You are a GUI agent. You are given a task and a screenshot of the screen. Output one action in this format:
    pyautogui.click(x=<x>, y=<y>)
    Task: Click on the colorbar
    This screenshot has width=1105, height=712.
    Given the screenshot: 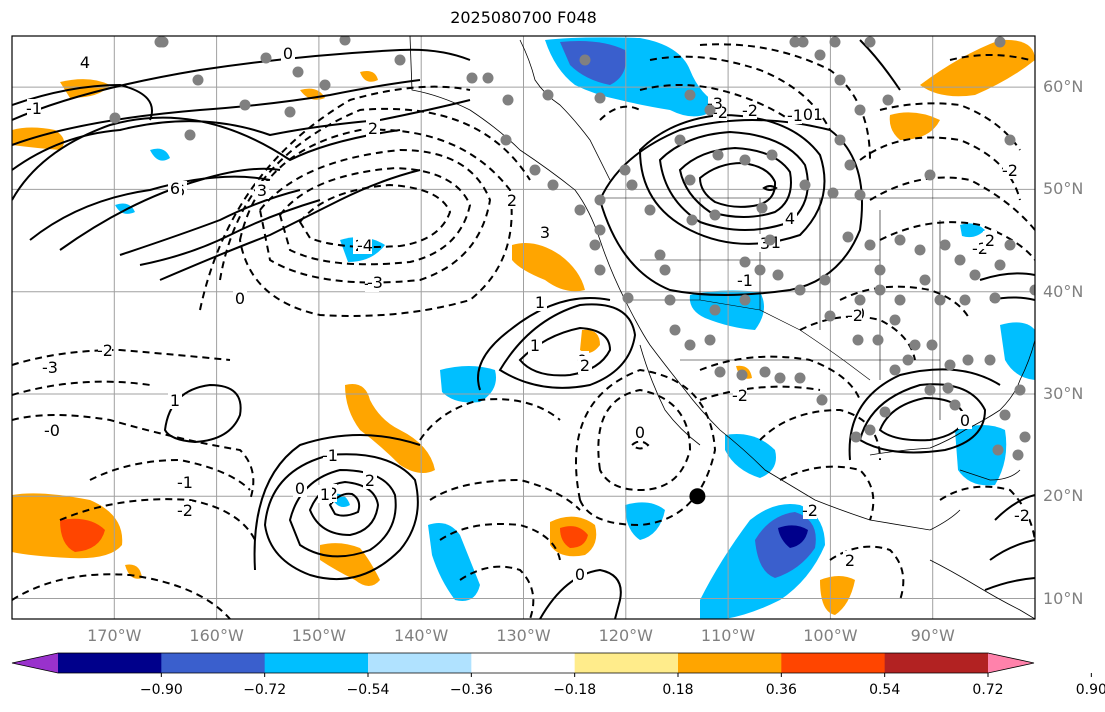 What is the action you would take?
    pyautogui.click(x=551, y=664)
    